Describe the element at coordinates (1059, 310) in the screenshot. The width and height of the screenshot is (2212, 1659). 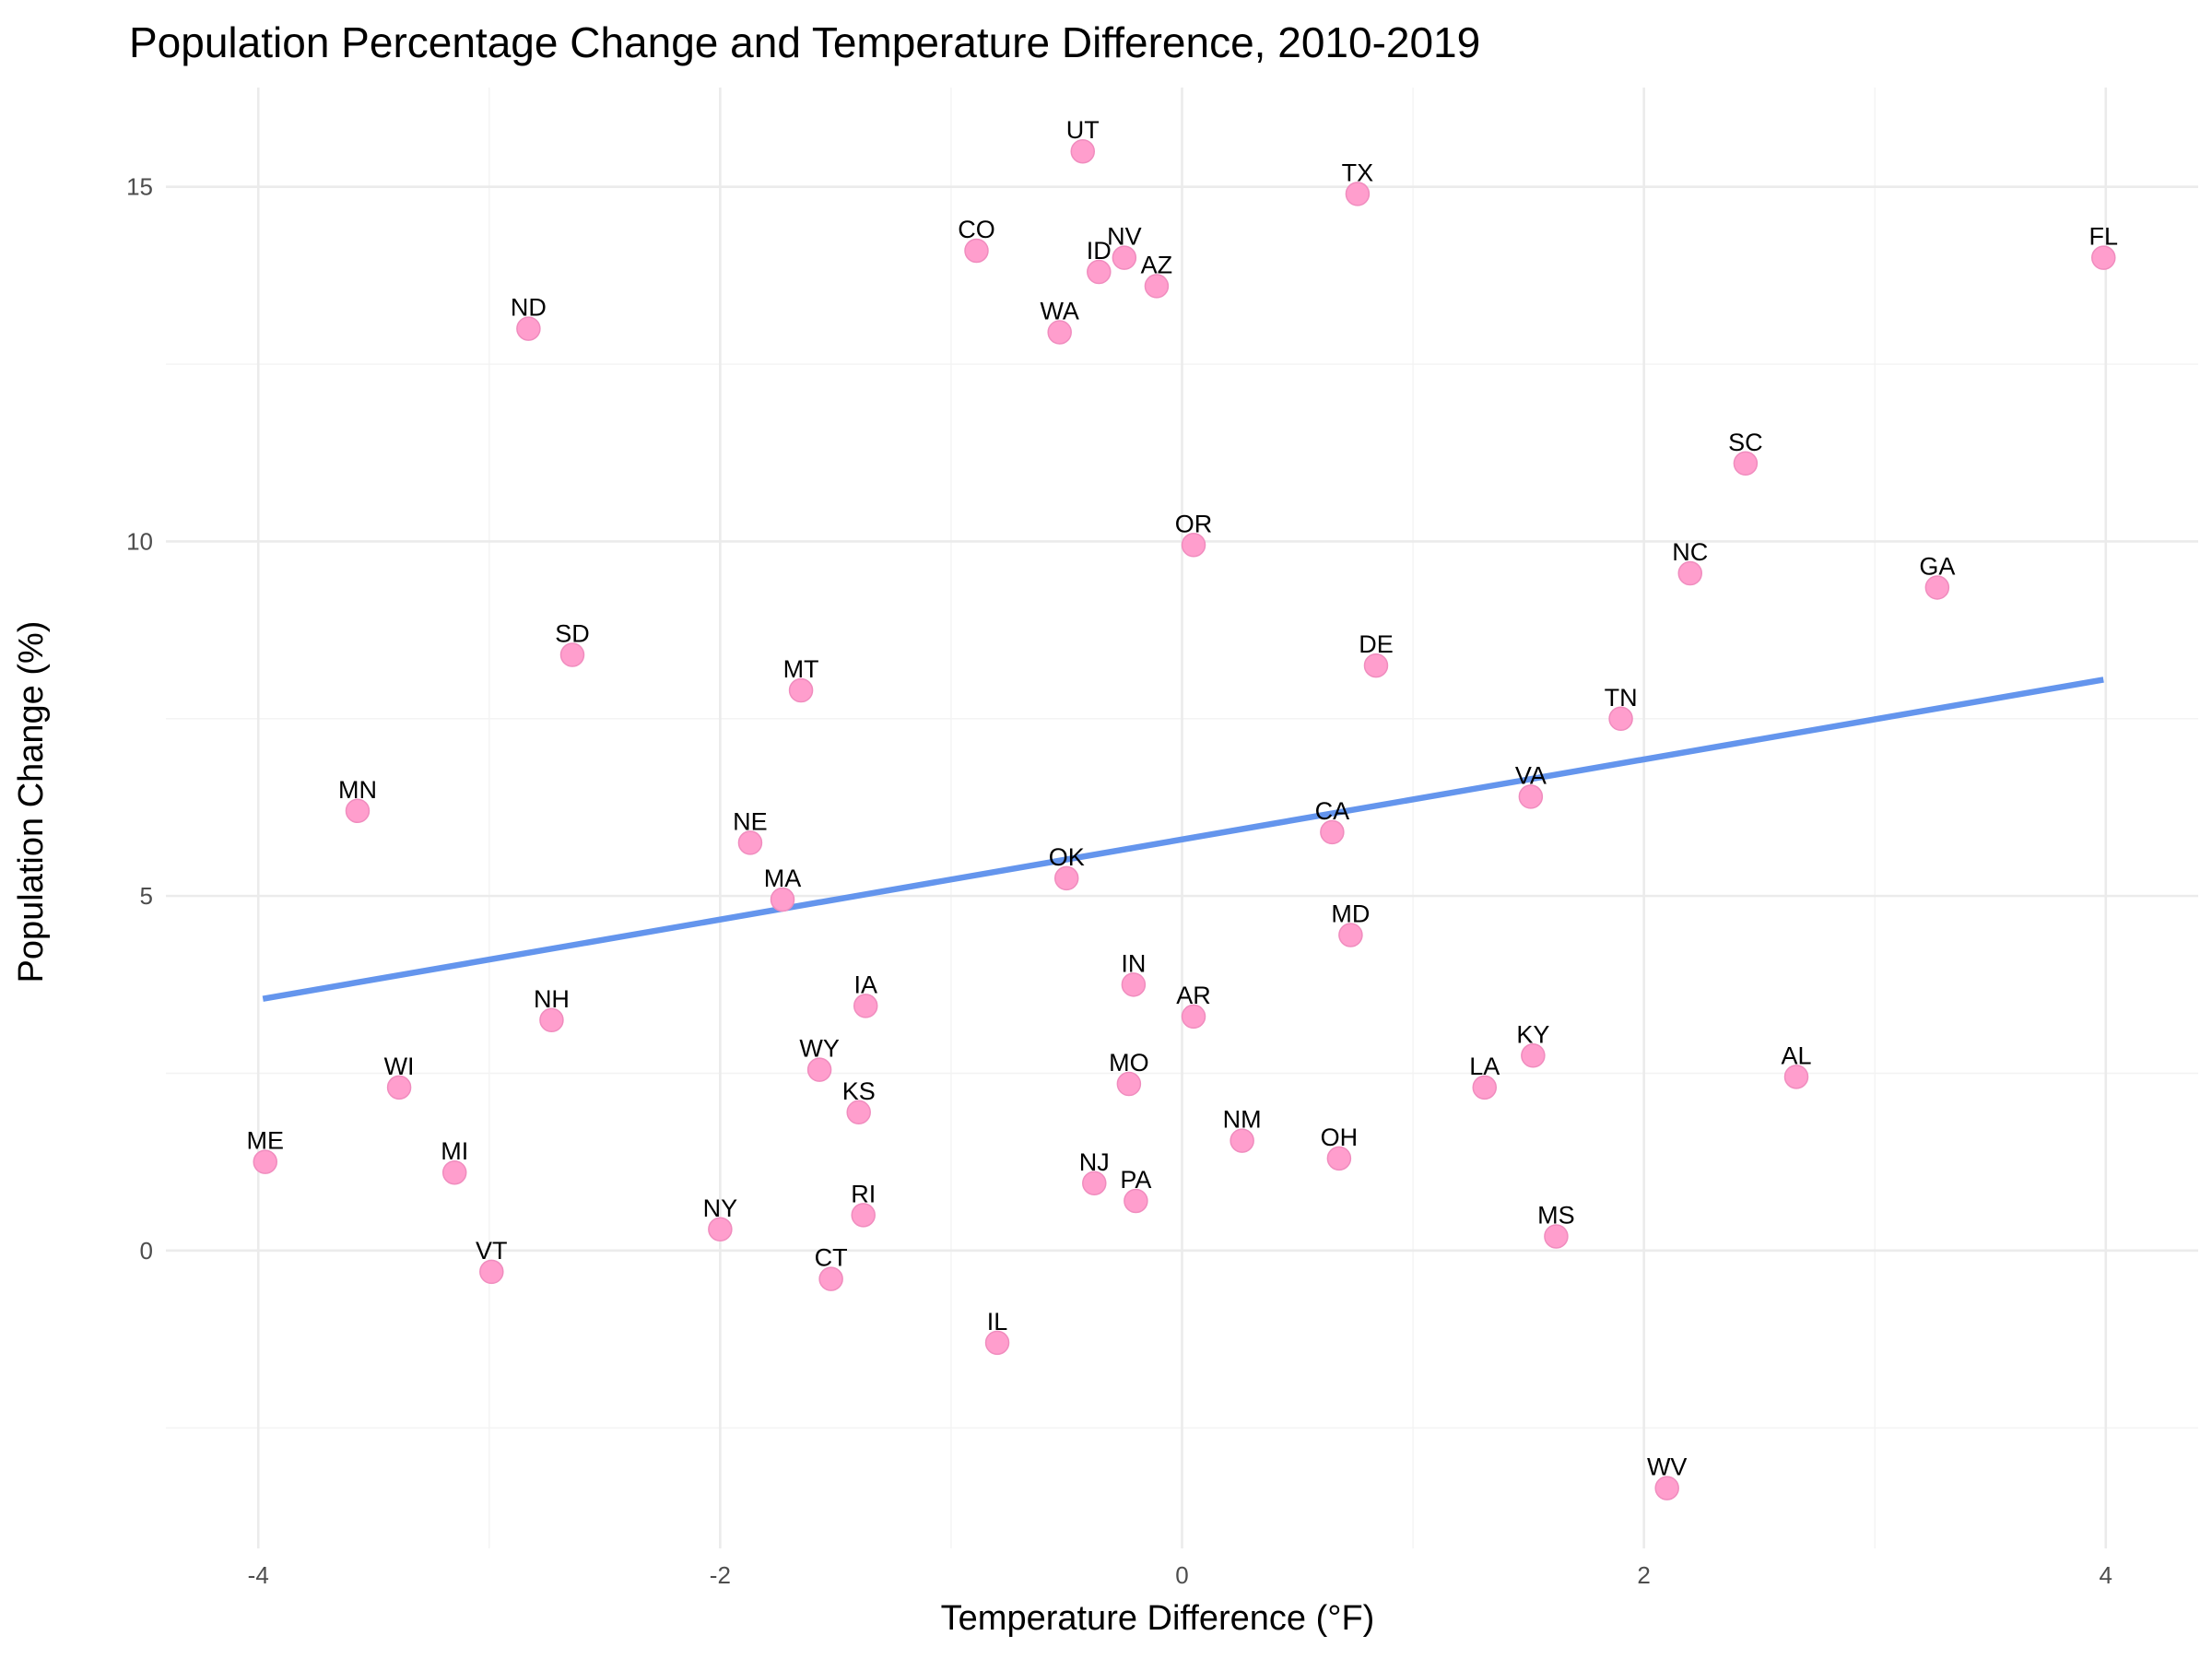
I see `point-label-wa: WA` at that location.